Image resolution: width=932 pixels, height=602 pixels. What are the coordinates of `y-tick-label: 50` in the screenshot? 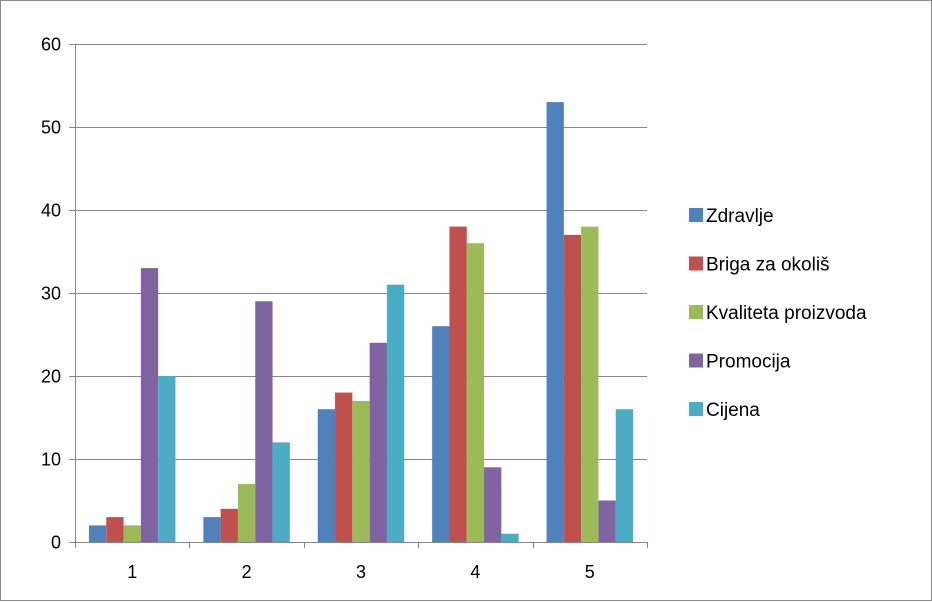 It's located at (51, 128).